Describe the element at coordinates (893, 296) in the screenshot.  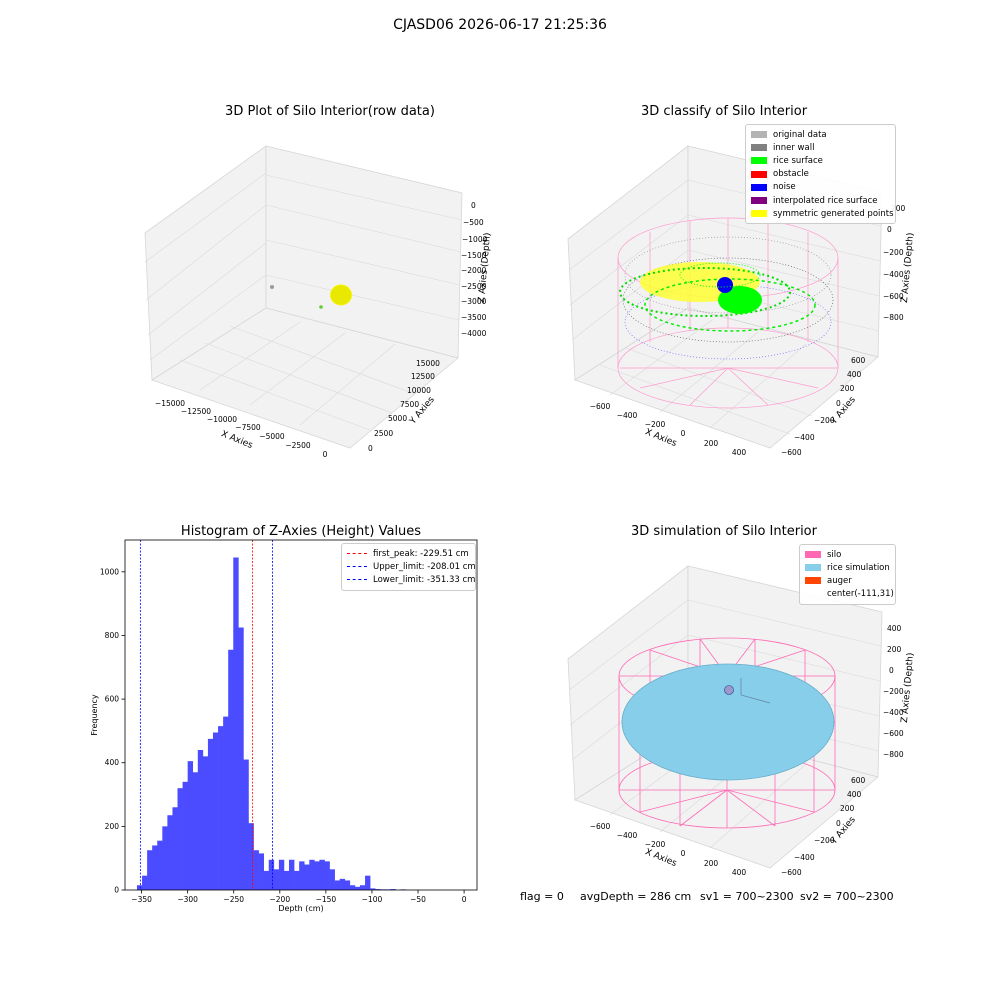
I see `p2-ztick: −600` at that location.